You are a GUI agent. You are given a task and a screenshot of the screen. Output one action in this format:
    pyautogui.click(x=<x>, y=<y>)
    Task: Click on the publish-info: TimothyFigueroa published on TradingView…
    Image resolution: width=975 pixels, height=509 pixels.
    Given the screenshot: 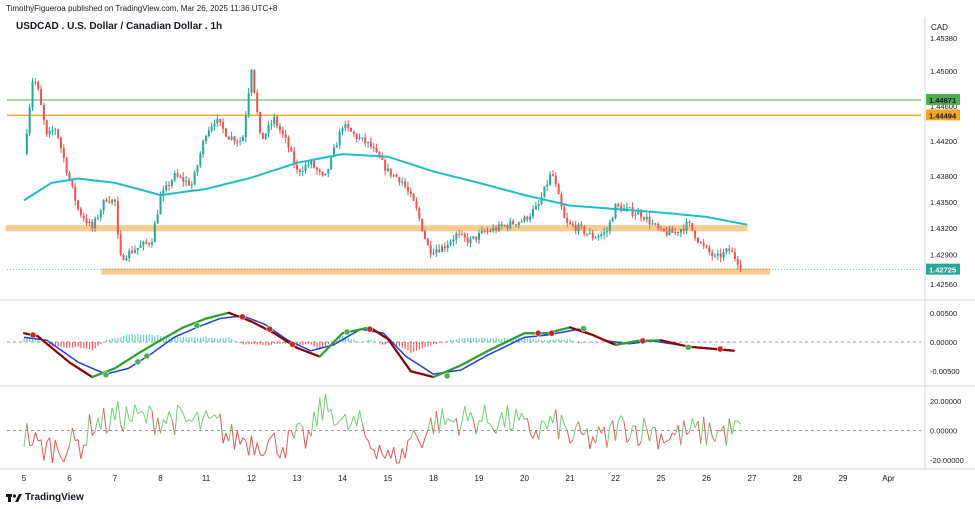 What is the action you would take?
    pyautogui.click(x=142, y=8)
    